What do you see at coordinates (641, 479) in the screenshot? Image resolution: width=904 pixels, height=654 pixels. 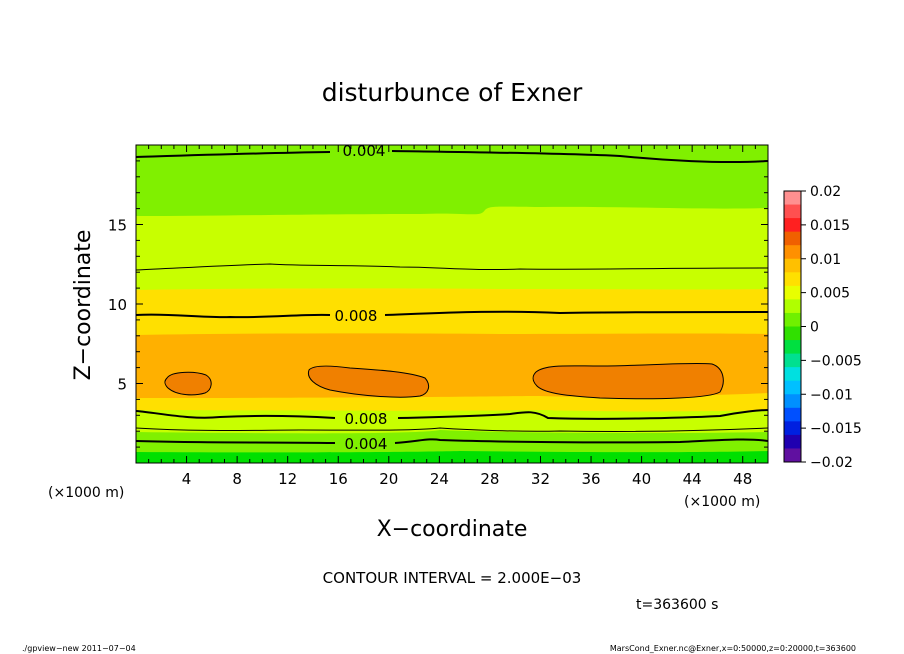 I see `x-tick-label: 40` at bounding box center [641, 479].